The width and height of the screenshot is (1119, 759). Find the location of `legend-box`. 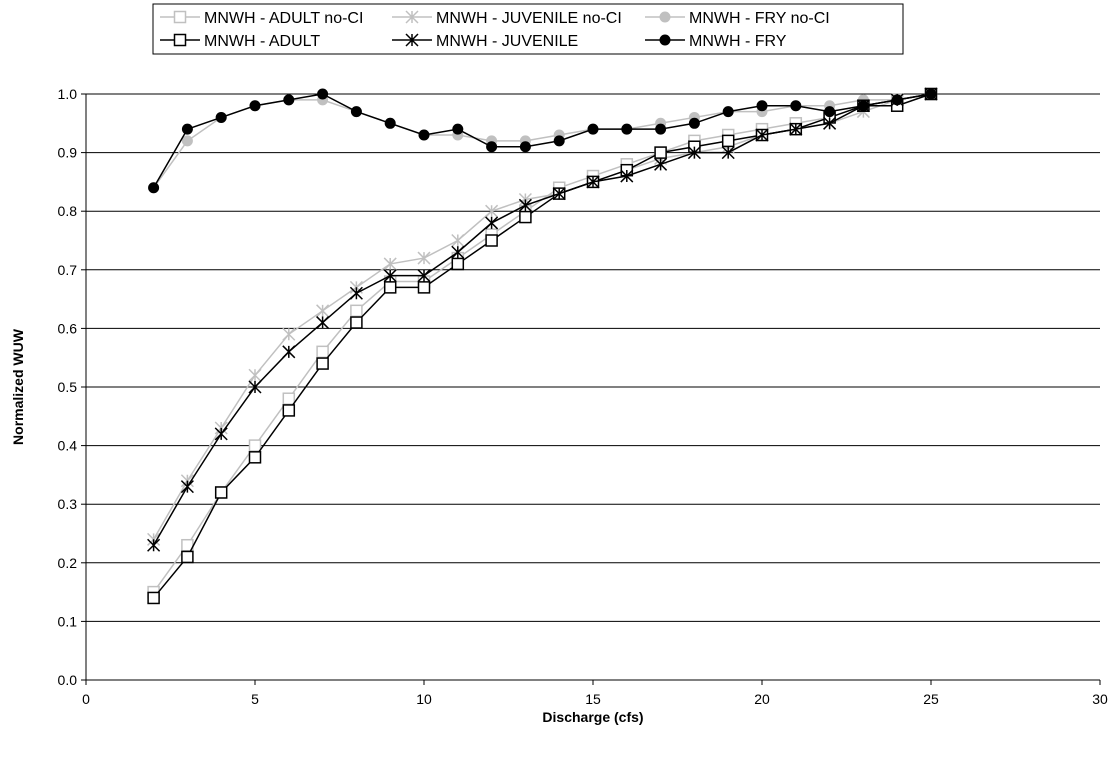

legend-box is located at coordinates (528, 29).